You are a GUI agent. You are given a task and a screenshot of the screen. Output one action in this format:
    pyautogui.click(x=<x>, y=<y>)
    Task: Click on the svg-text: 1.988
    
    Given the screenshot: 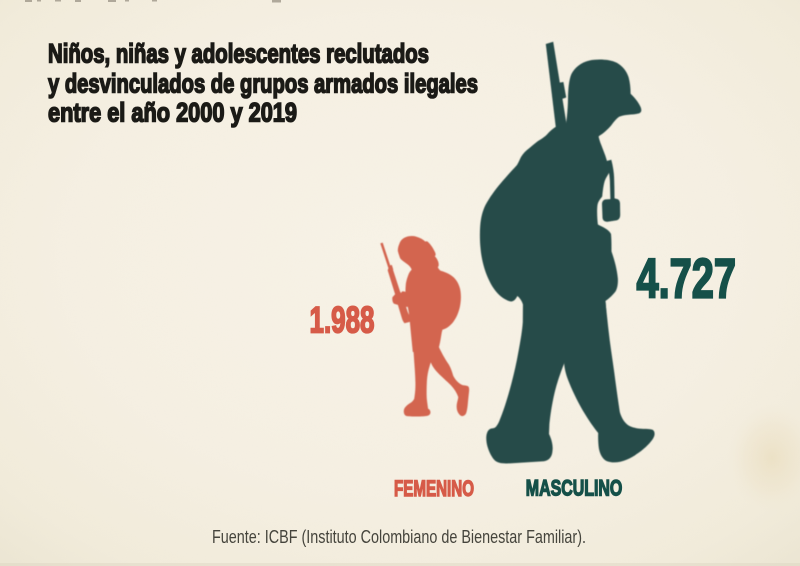 What is the action you would take?
    pyautogui.click(x=342, y=320)
    